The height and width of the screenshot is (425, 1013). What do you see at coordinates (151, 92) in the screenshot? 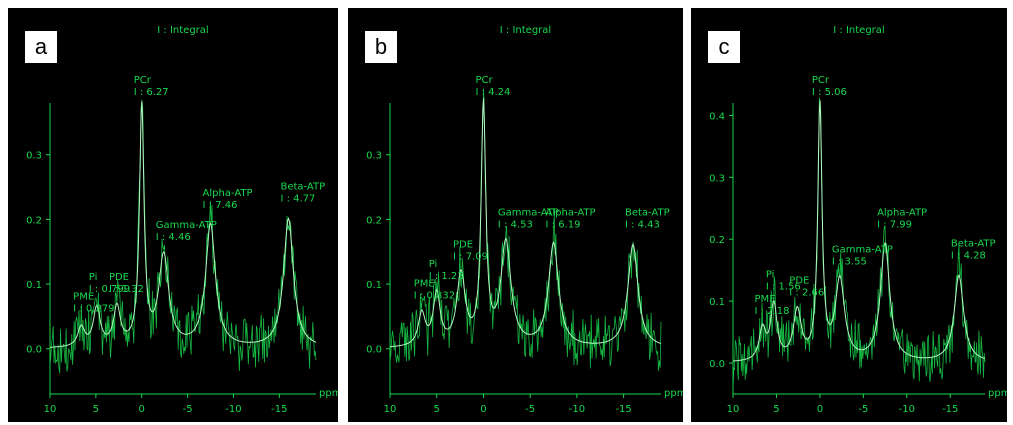
I see `peak-integral: I : 6.27` at bounding box center [151, 92].